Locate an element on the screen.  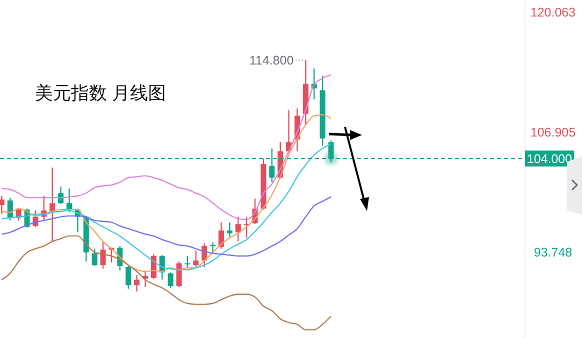
y-tick-label: 120.063 is located at coordinates (553, 13).